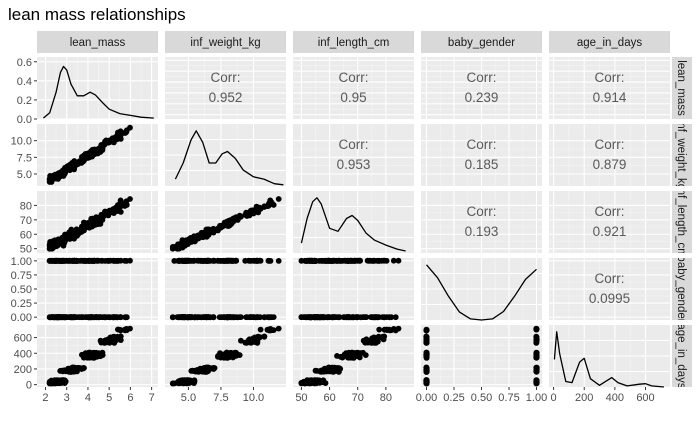 The image size is (700, 432). Describe the element at coordinates (610, 231) in the screenshot. I see `corr-value: 0.921` at that location.